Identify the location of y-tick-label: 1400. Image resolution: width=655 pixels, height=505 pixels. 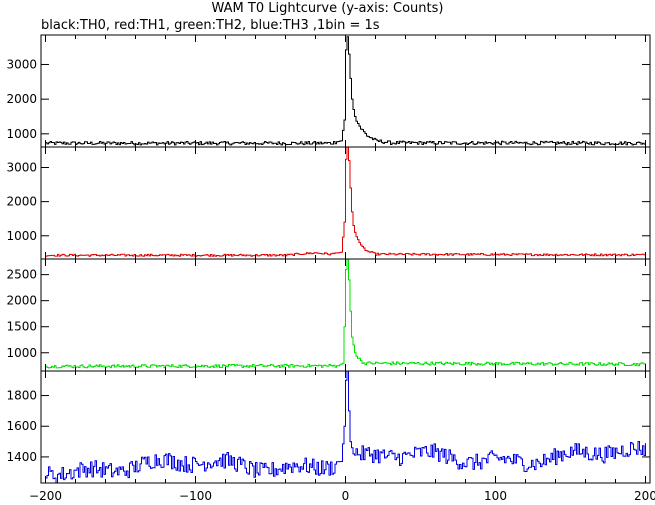
(21, 457).